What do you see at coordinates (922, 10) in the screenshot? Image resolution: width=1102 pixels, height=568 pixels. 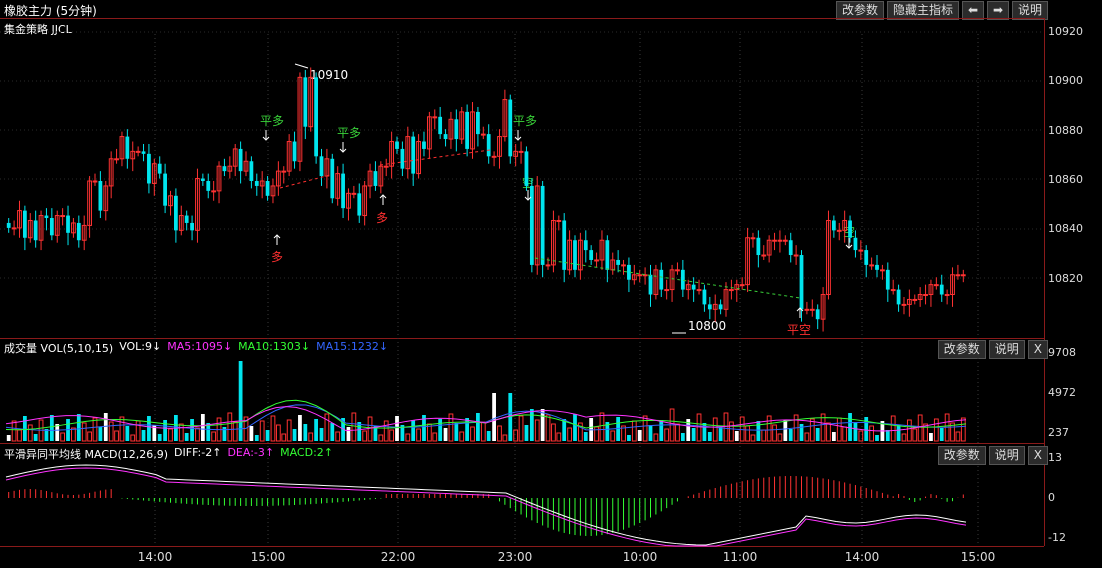 I see `hide-main-indicator-button: 隐藏主指标` at bounding box center [922, 10].